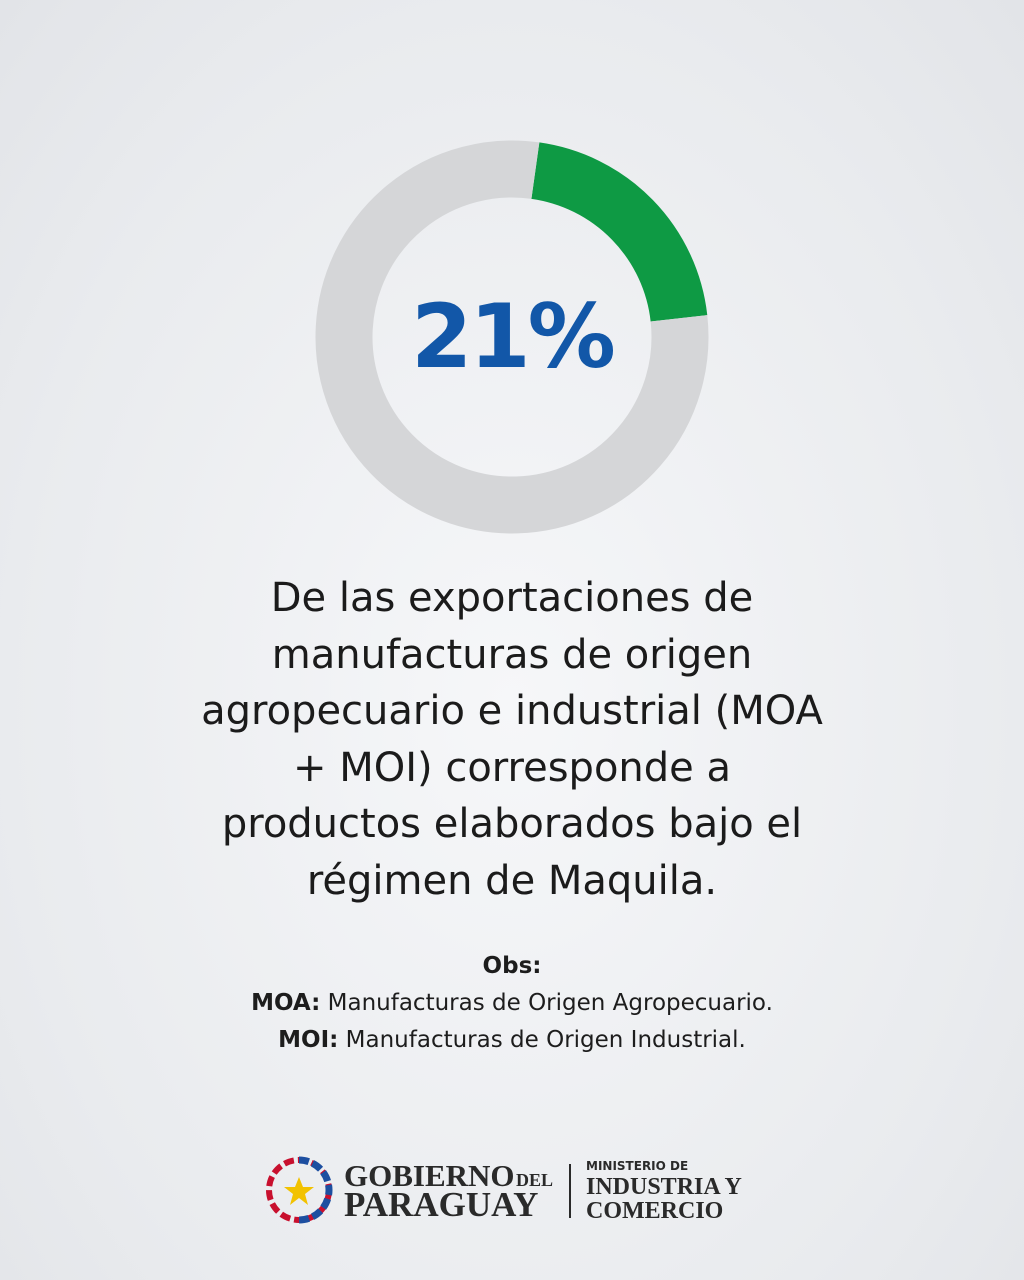 This screenshot has width=1024, height=1280. What do you see at coordinates (654, 1211) in the screenshot?
I see `ministry-text: COMERCIO` at bounding box center [654, 1211].